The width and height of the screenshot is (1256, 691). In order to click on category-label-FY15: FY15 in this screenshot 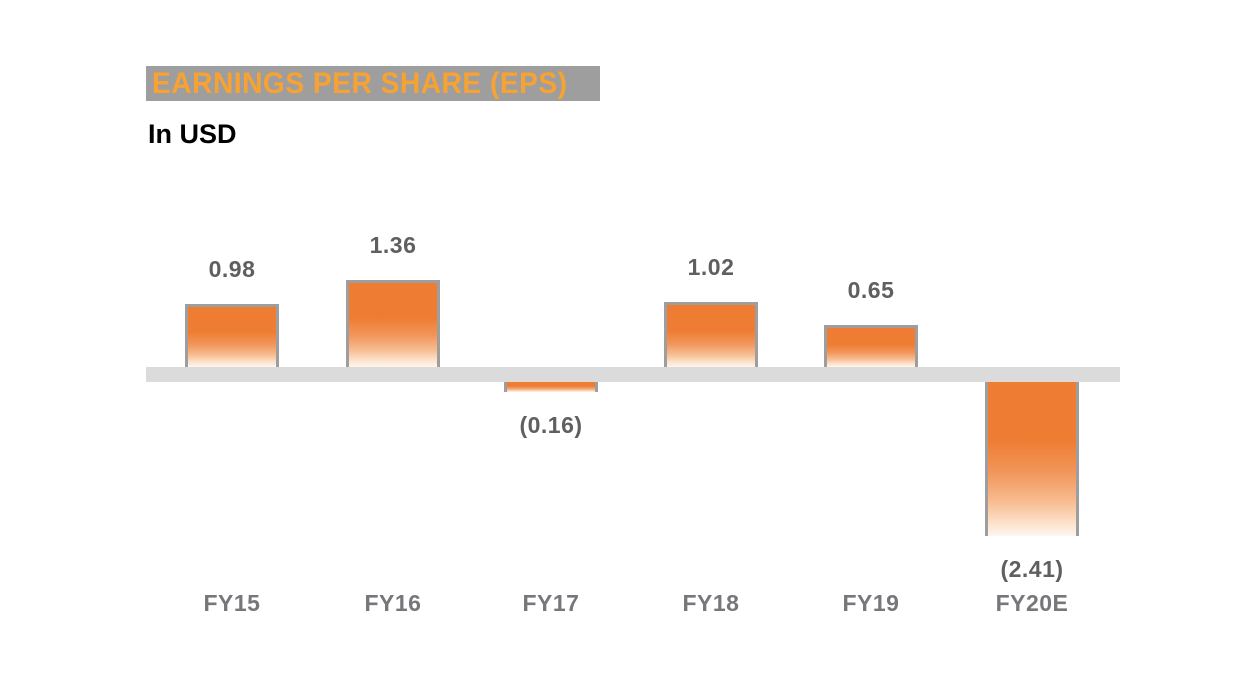, I will do `click(232, 603)`.